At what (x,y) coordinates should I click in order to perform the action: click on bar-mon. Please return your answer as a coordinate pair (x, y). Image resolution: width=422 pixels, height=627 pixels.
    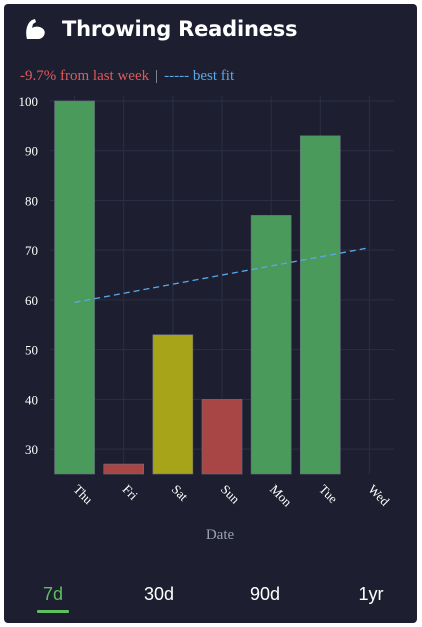
    Looking at the image, I should click on (271, 345).